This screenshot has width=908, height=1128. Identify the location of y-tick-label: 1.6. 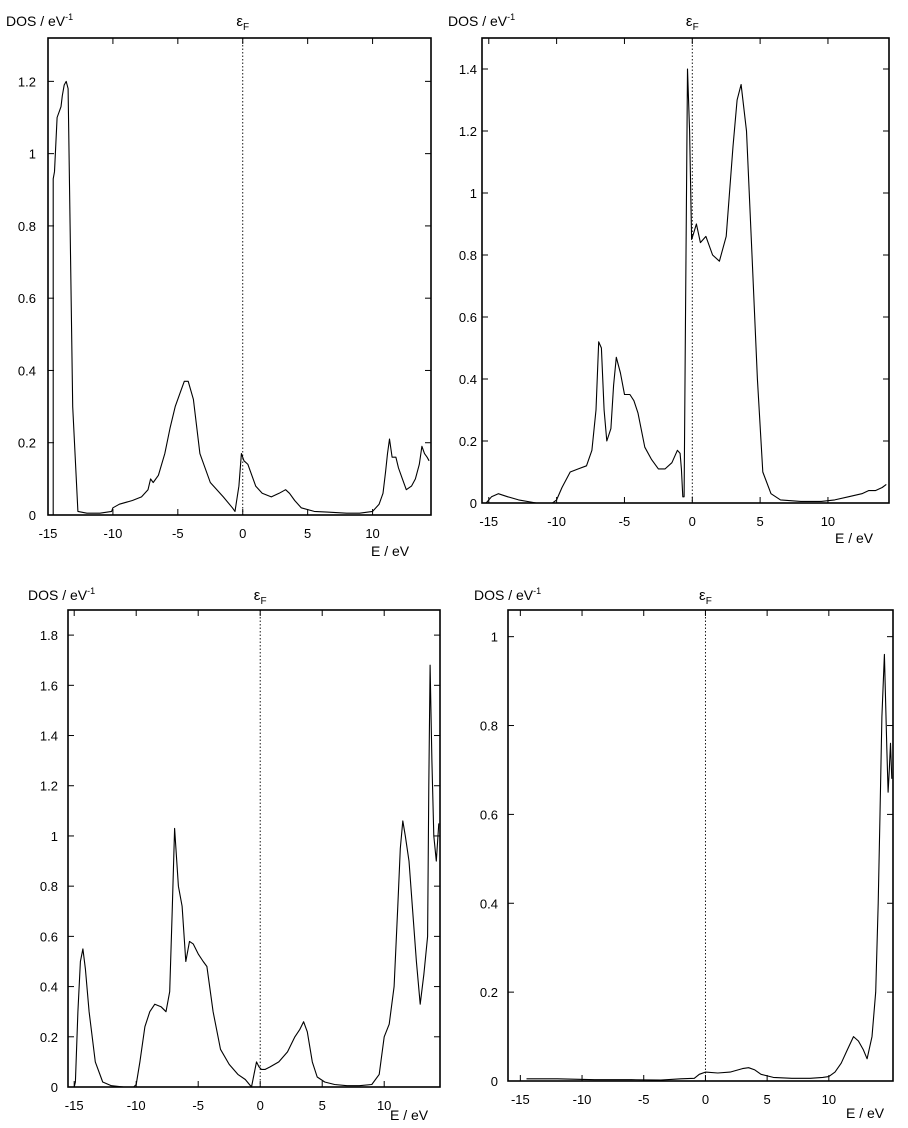
(49, 685).